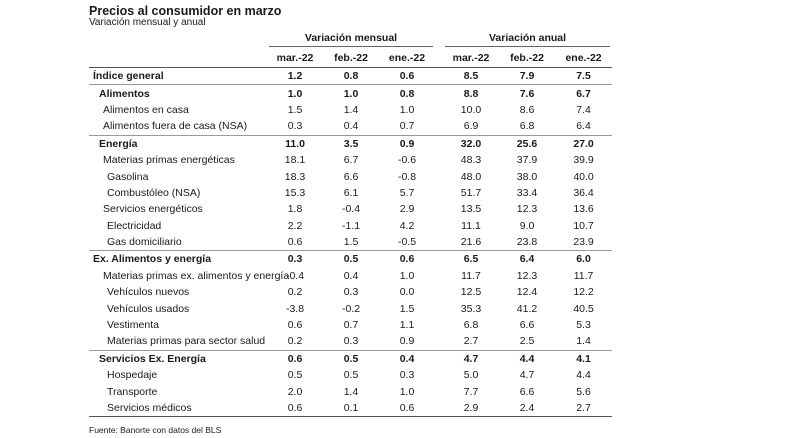  Describe the element at coordinates (527, 176) in the screenshot. I see `table-cell: 38.0` at that location.